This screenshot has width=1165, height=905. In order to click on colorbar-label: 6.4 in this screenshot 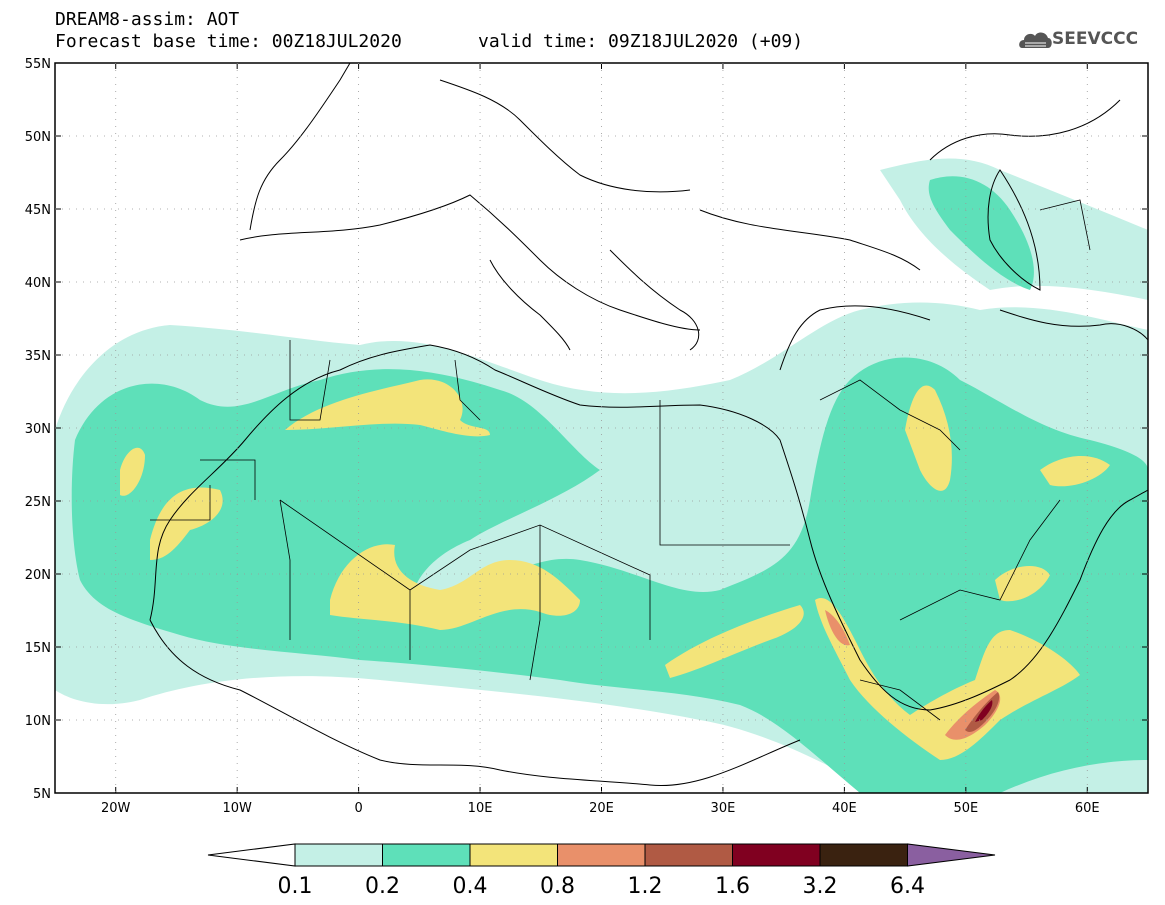, I will do `click(907, 886)`.